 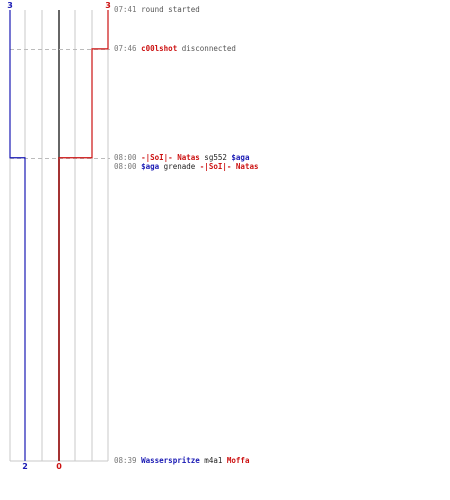 I want to click on event-row: 08:00 $aga grenade -|SoI|- Natas, so click(x=186, y=166).